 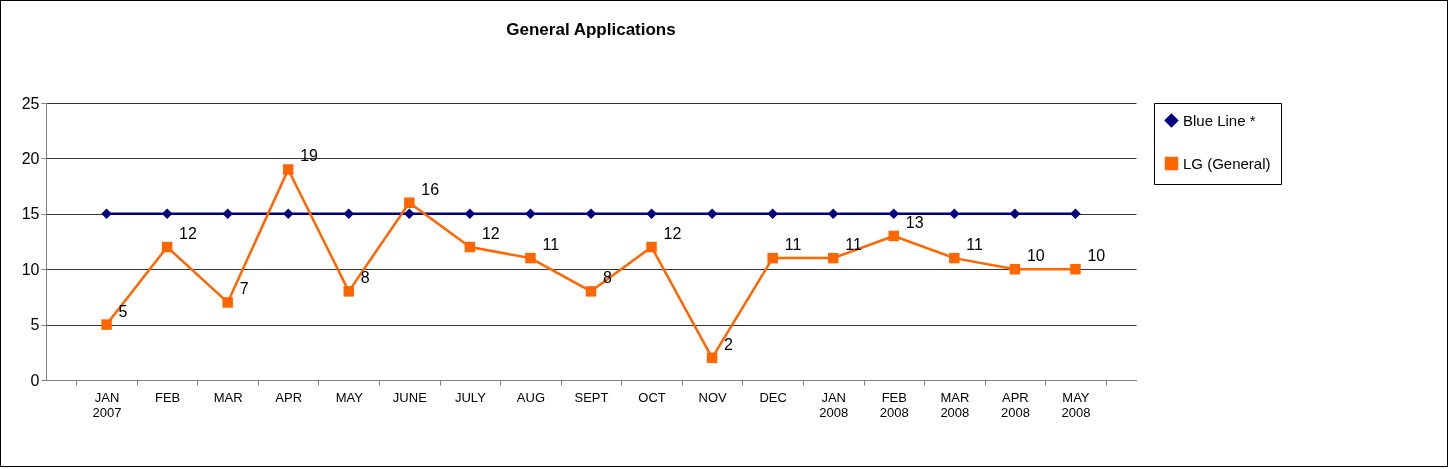 What do you see at coordinates (35, 380) in the screenshot?
I see `y-tick-label: 0` at bounding box center [35, 380].